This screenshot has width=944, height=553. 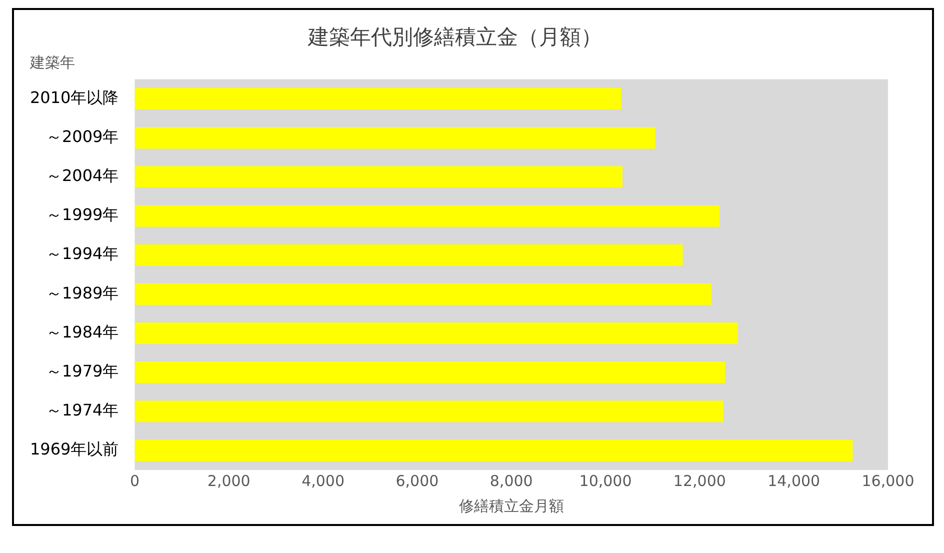 What do you see at coordinates (82, 370) in the screenshot?
I see `y-tick-label: ～1979年` at bounding box center [82, 370].